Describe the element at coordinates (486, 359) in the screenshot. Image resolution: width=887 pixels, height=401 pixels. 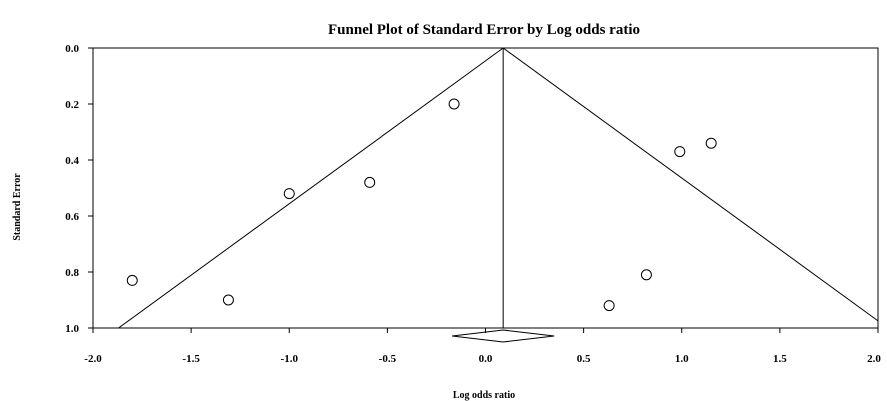
I see `x-tick-label: 0.0` at that location.